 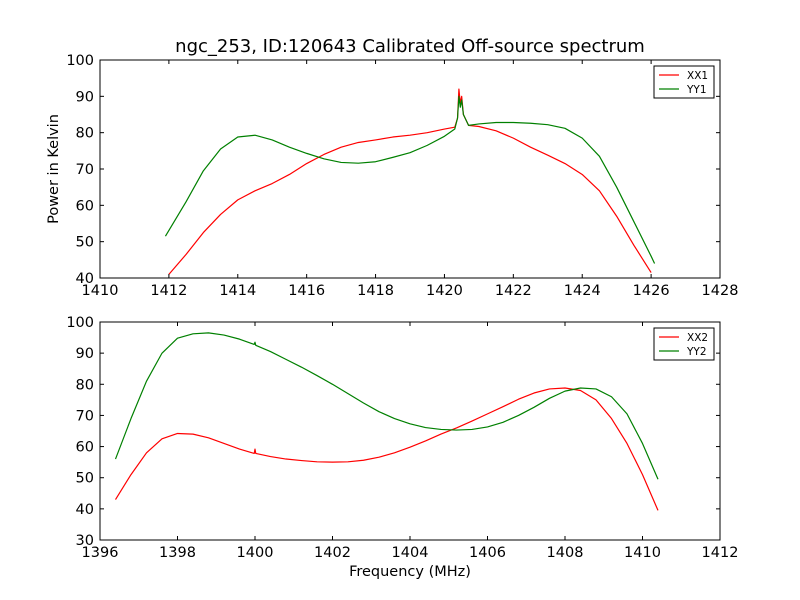 What do you see at coordinates (85, 448) in the screenshot?
I see `bottom-y-tick-label: 60` at bounding box center [85, 448].